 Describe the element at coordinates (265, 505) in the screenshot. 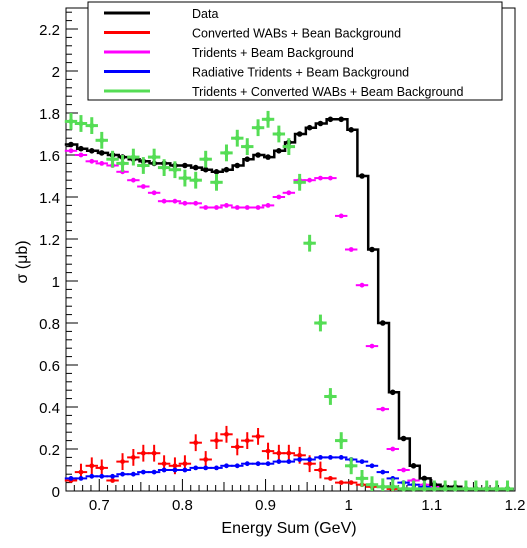

I see `x-tick-label: 0.9` at that location.